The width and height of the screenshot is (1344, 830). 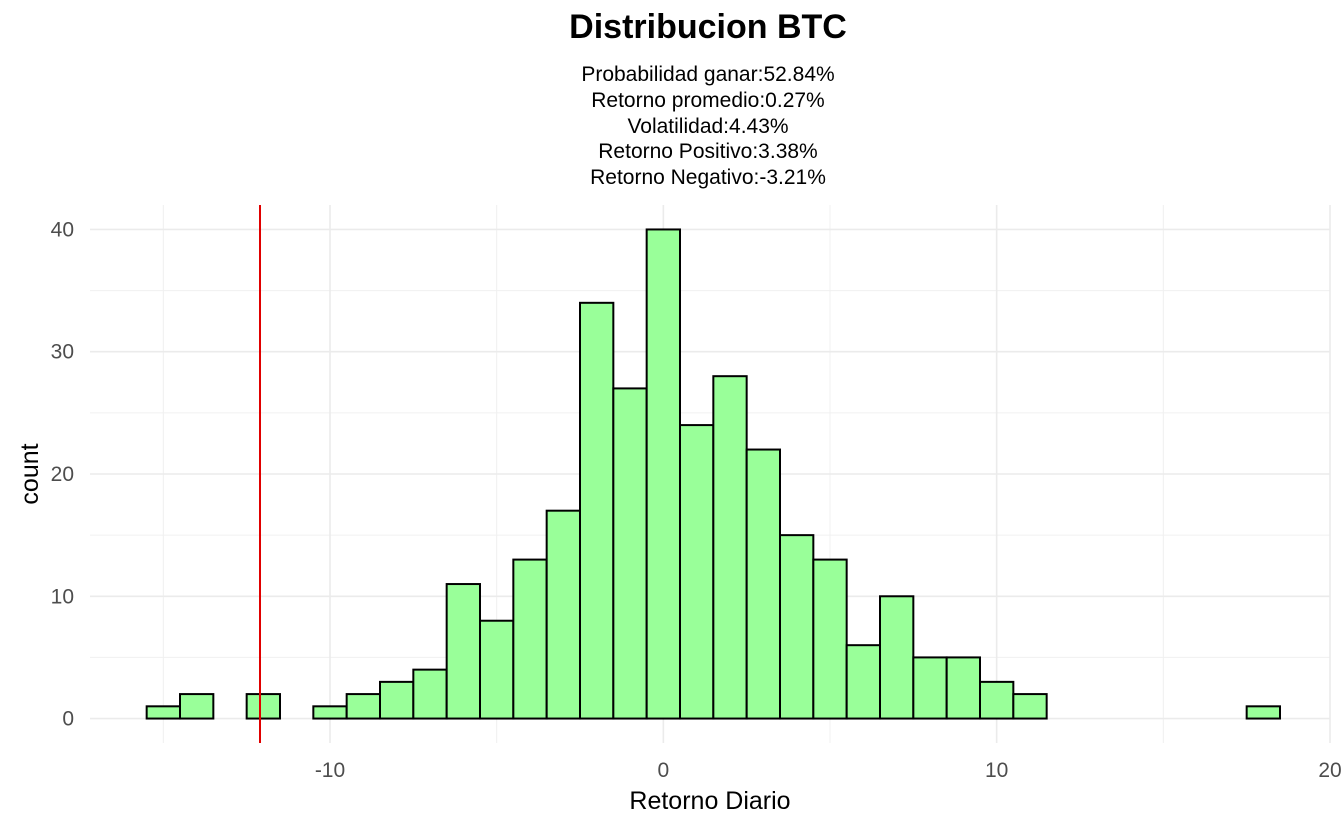 I want to click on y-axis-title: count, so click(x=30, y=473).